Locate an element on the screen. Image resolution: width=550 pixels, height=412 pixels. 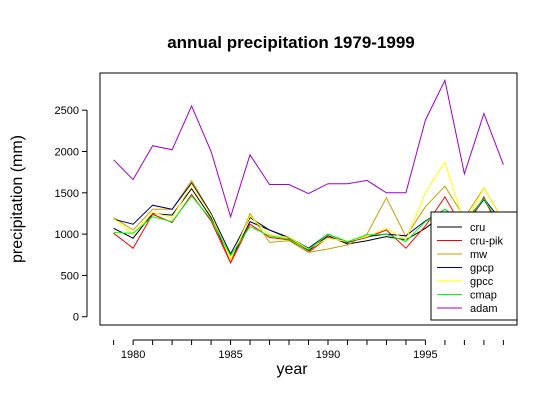
legend-label-gpcc: gpcc is located at coordinates (482, 282).